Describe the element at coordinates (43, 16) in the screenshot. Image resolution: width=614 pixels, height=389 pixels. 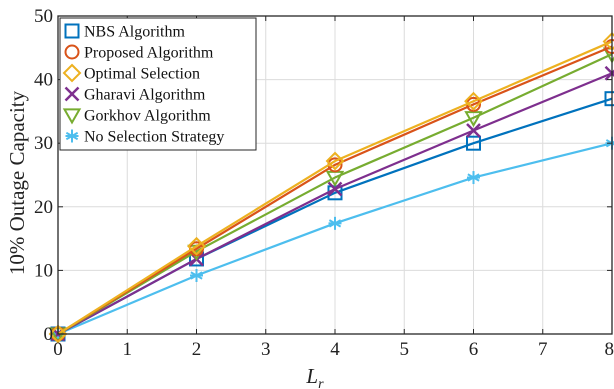
I see `y-tick-label: 50` at that location.